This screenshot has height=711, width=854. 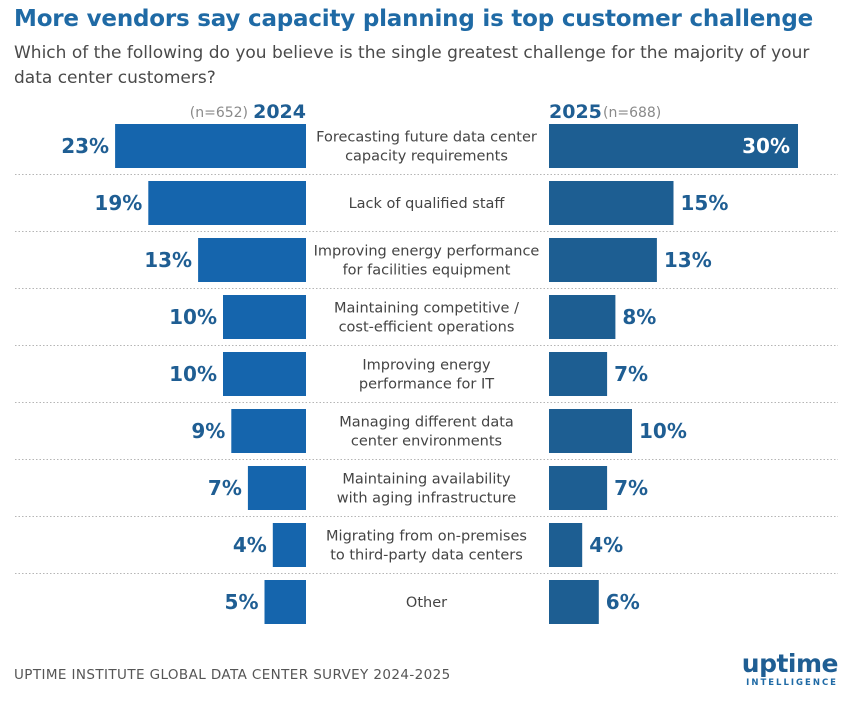 I want to click on series-2025-n-label: (n=688), so click(x=632, y=113).